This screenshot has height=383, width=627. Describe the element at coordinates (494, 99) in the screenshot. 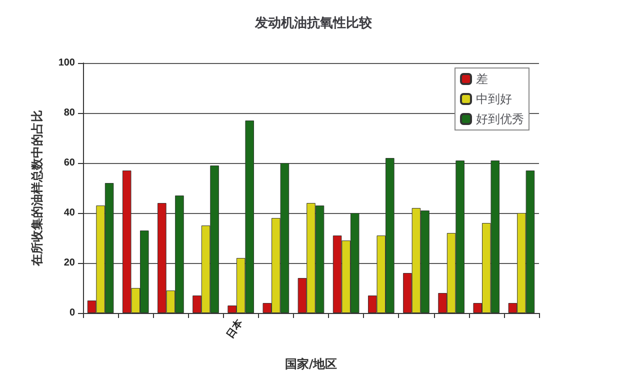

I see `legend-label: 中到好` at that location.